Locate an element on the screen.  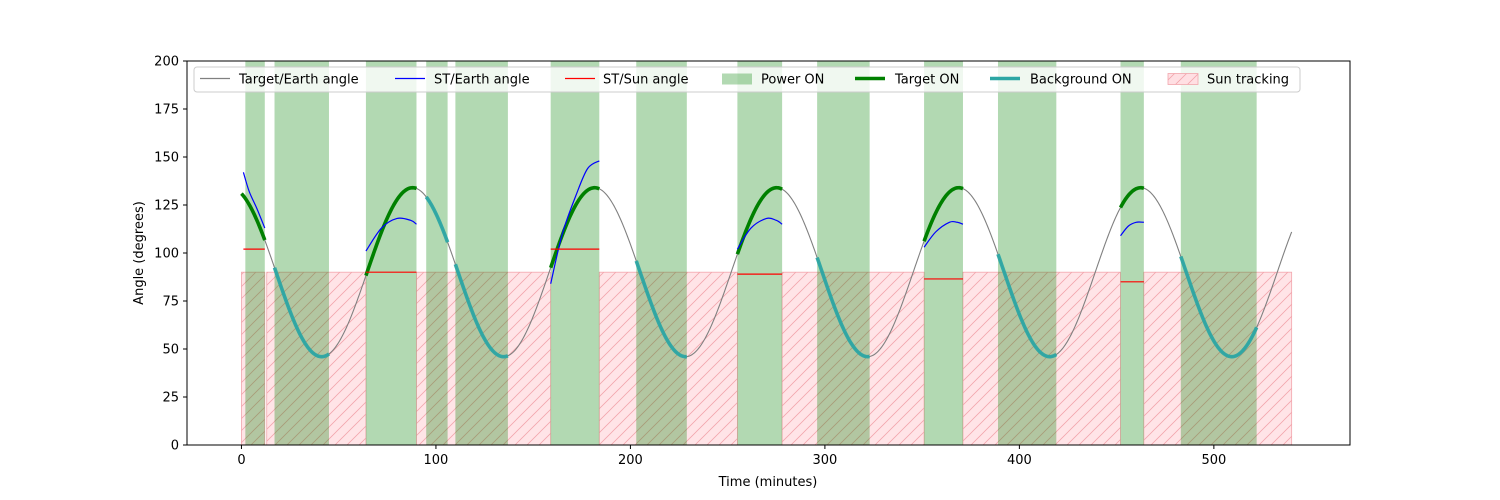
legend-box is located at coordinates (747, 79).